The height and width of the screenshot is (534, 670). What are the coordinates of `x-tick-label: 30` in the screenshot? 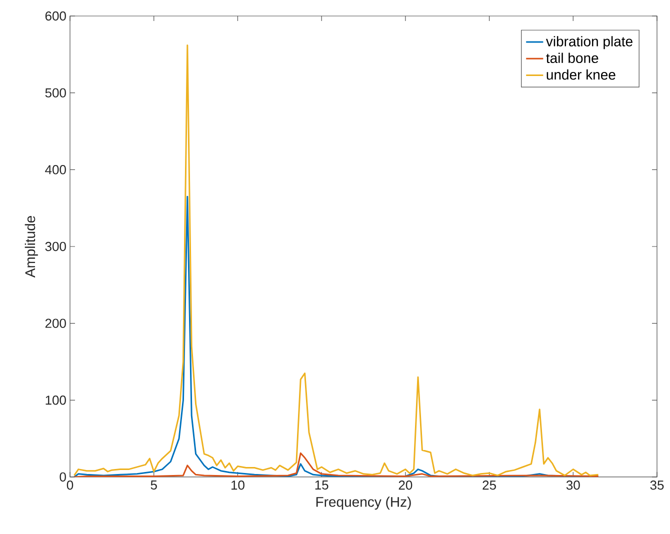 It's located at (573, 485).